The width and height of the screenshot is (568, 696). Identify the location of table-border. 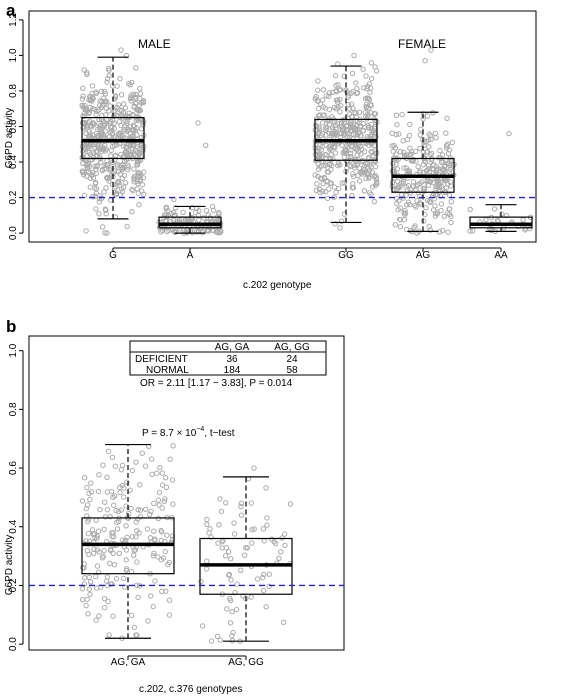
(228, 358).